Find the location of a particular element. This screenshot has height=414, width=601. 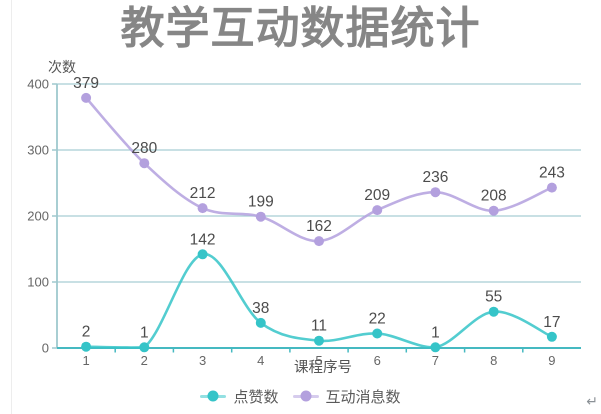

legend-item: 互动消息数 is located at coordinates (346, 396).